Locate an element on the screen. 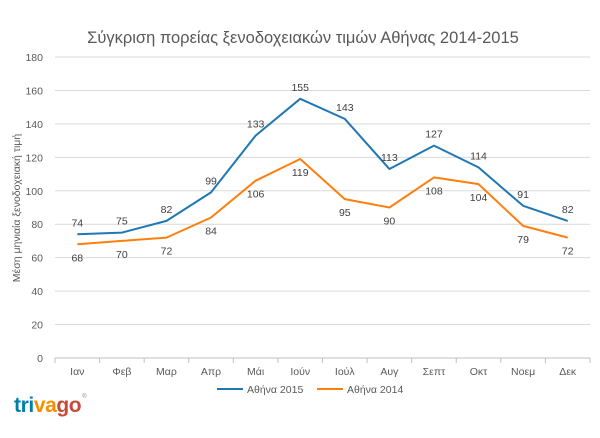  y-tick-label: 40 is located at coordinates (37, 292).